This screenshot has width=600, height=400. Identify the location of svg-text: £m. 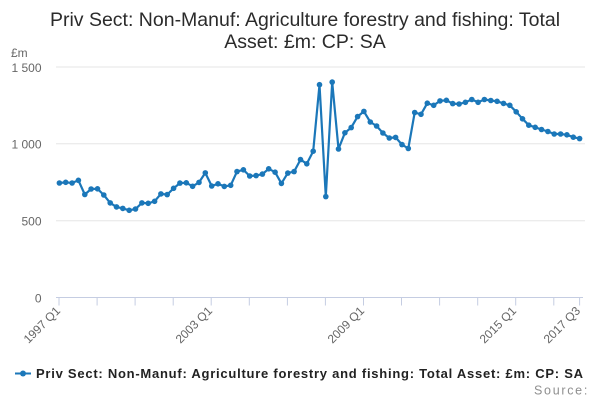
(19, 53).